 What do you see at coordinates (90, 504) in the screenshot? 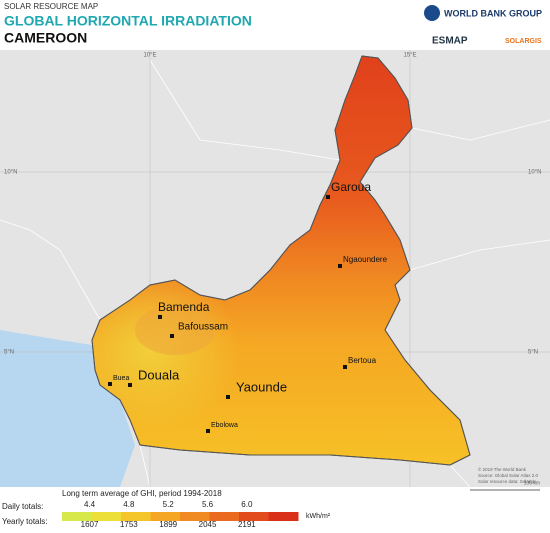
I see `daily-value: 4.4` at bounding box center [90, 504].